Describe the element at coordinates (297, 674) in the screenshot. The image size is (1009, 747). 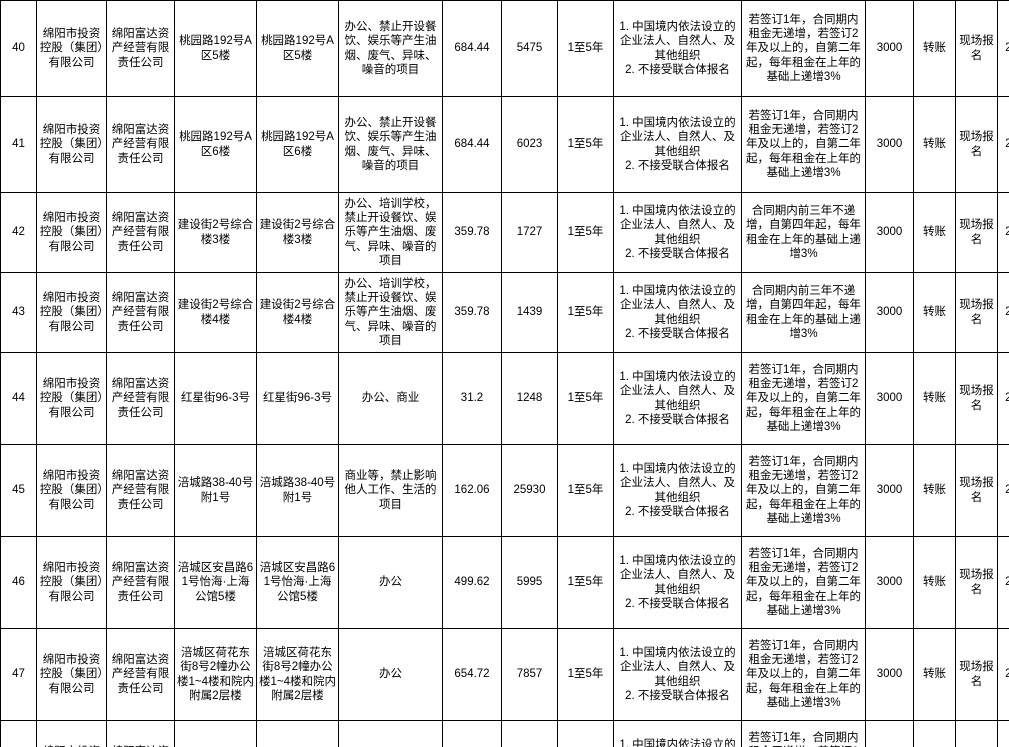
I see `cell-address: 涪城区荷花东街8号2幢办公楼1~4楼和院内附属2层楼` at that location.